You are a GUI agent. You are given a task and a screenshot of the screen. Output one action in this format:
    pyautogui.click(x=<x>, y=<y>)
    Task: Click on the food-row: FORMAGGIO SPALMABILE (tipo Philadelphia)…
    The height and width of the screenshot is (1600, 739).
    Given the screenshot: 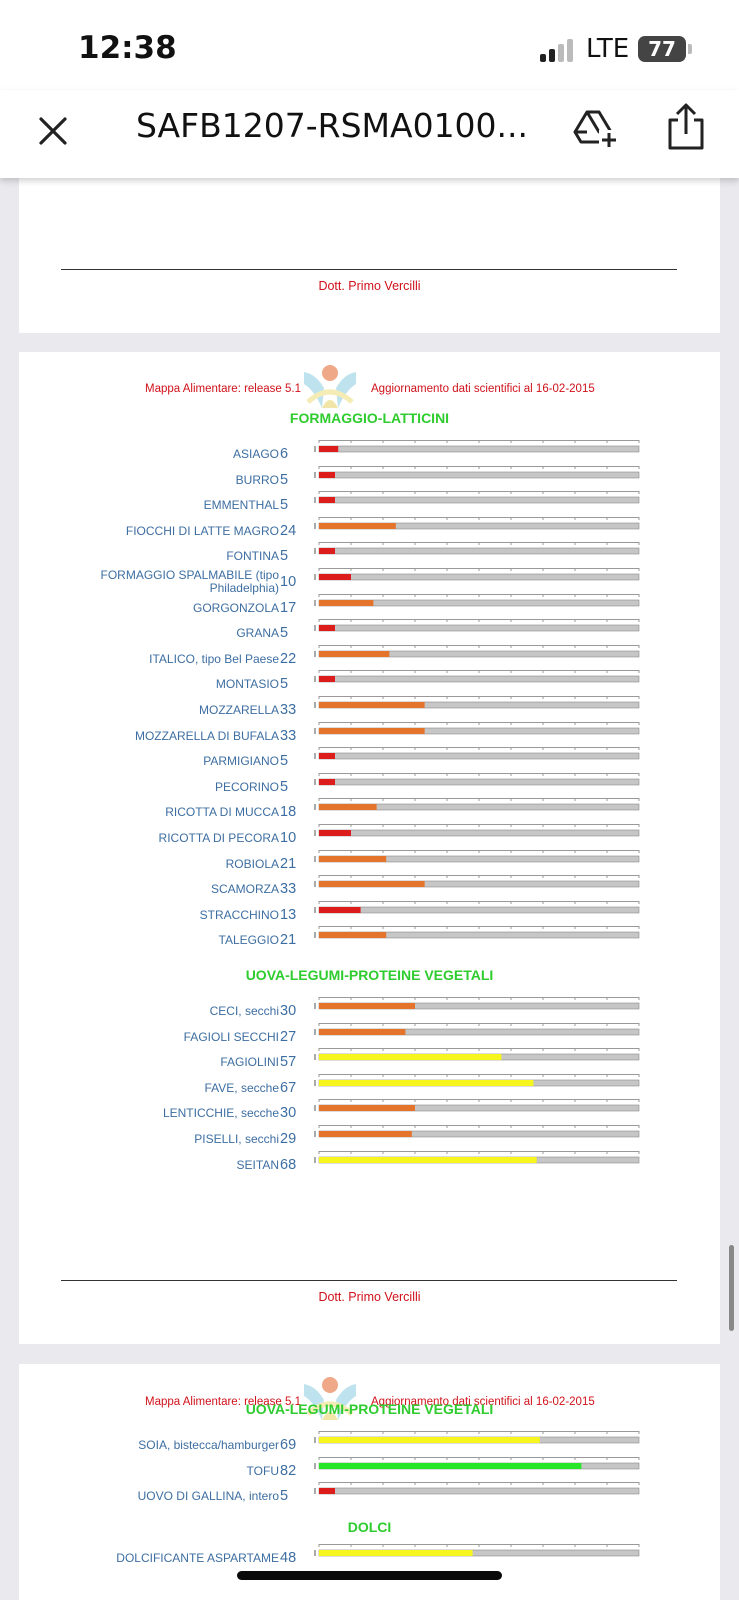 What is the action you would take?
    pyautogui.click(x=369, y=583)
    